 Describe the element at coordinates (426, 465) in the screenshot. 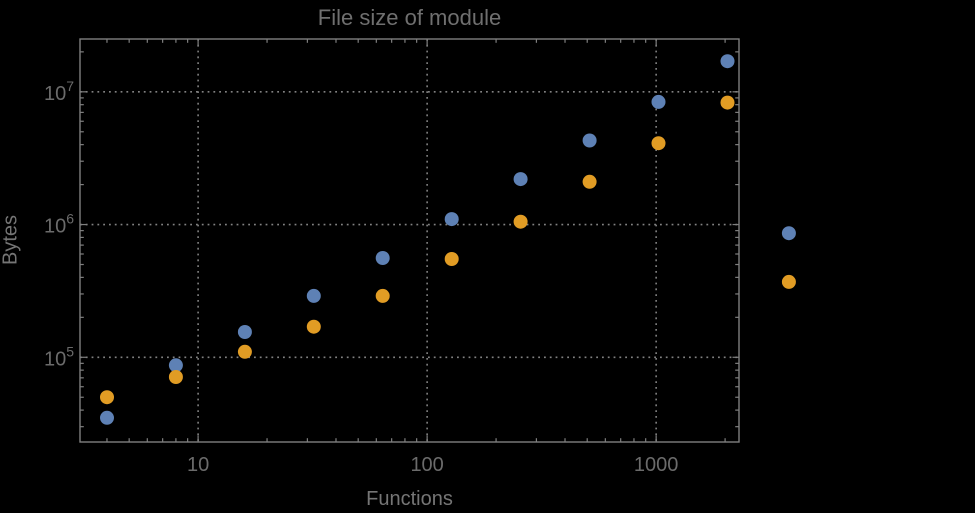

I see `x-tick-label: 100` at that location.